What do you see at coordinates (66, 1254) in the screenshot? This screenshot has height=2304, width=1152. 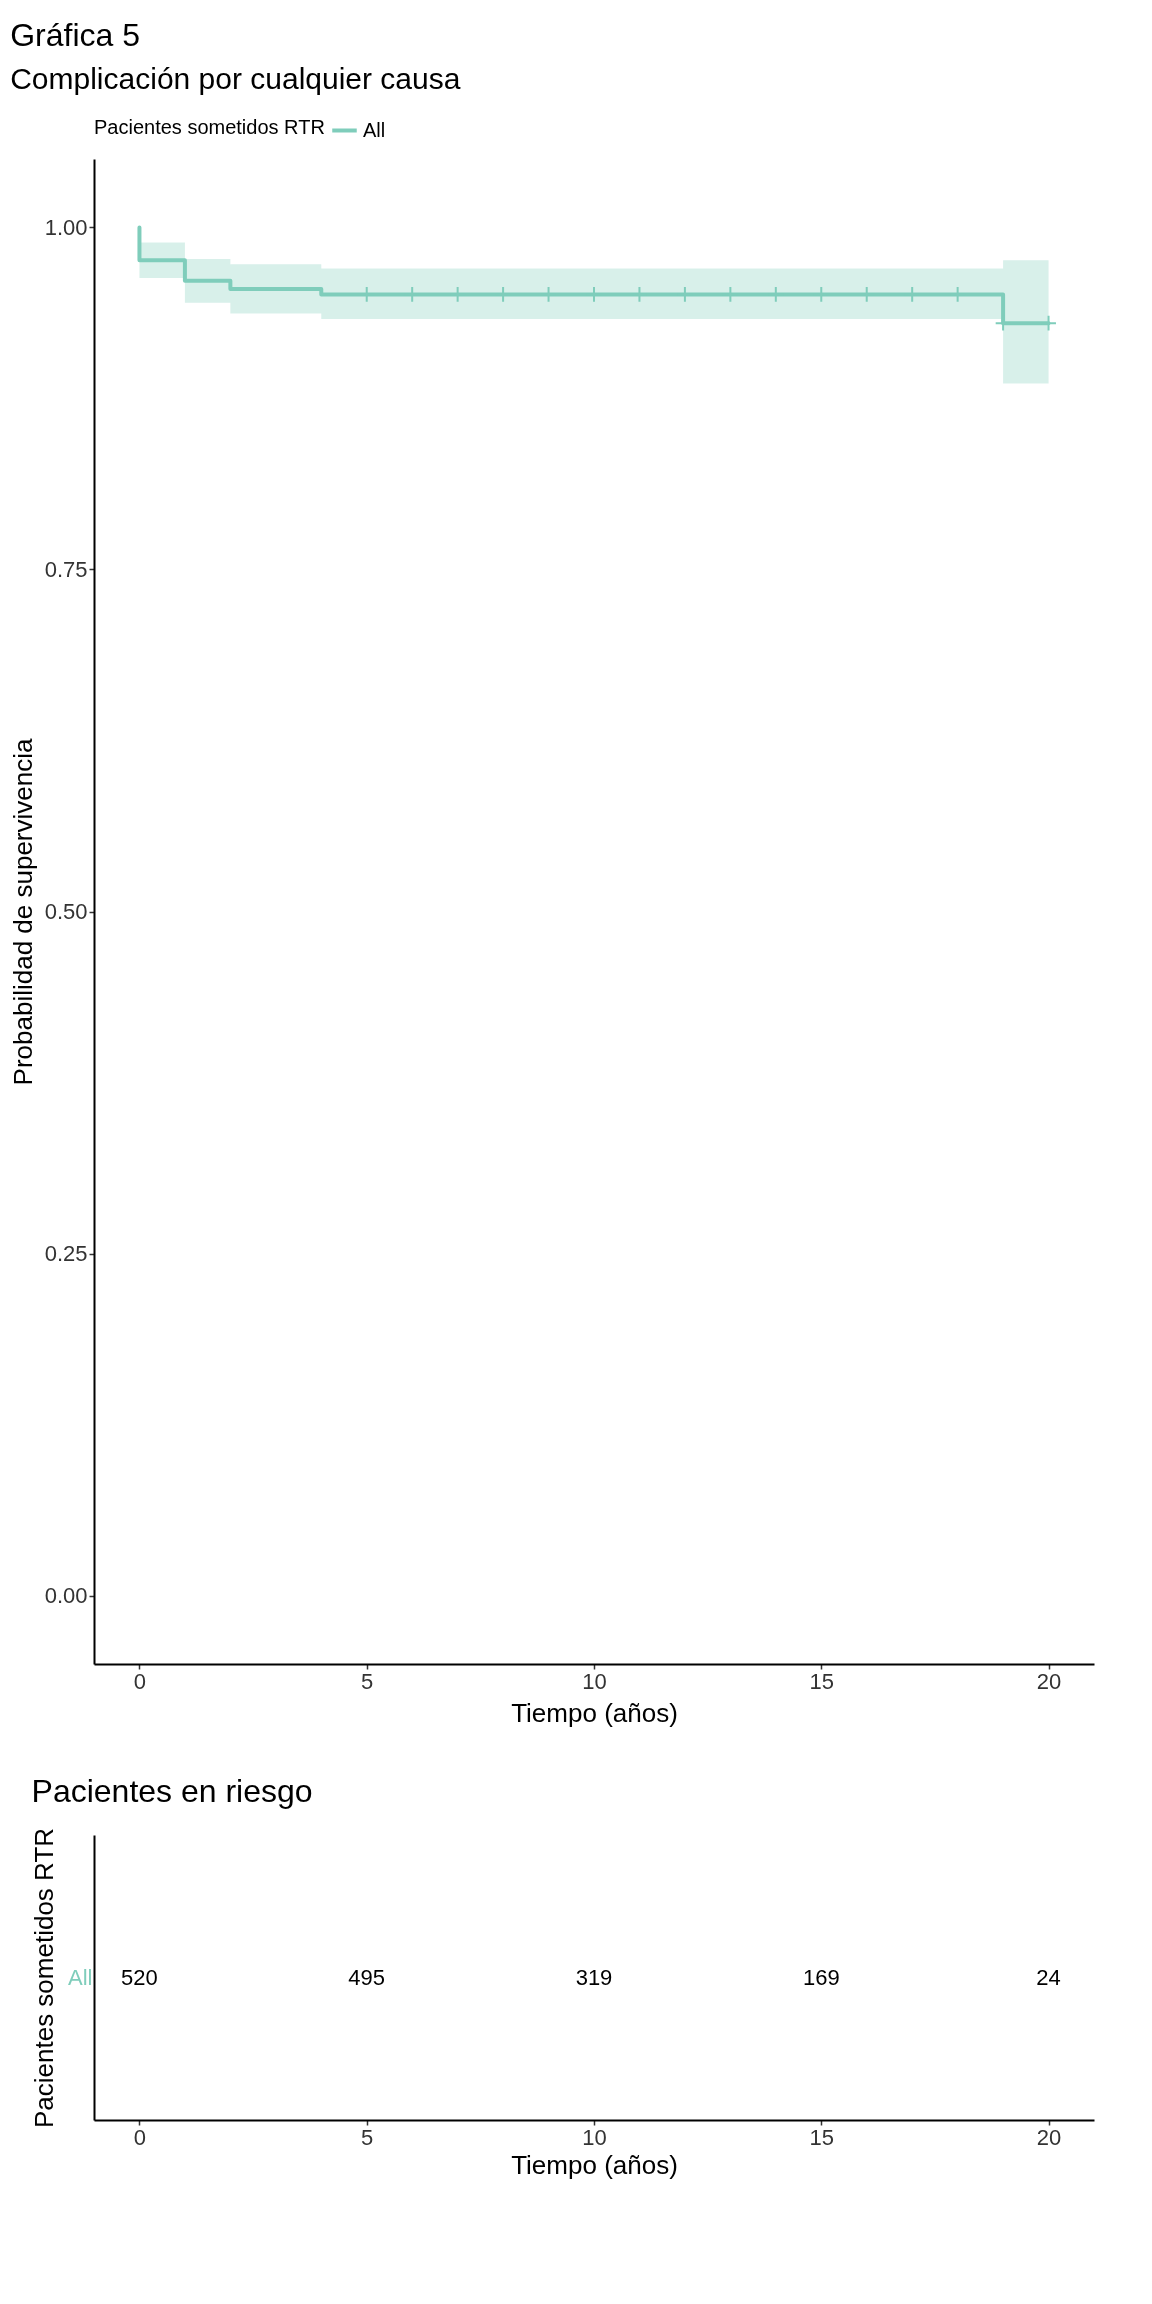 I see `y-tick-label: 0.25` at bounding box center [66, 1254].